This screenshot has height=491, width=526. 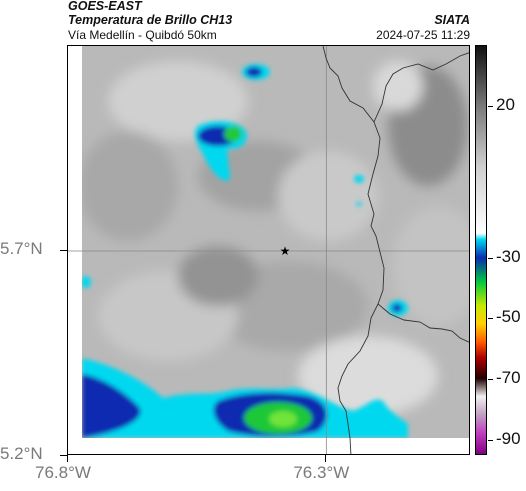 What do you see at coordinates (508, 438) in the screenshot?
I see `colorbar-label: -90` at bounding box center [508, 438].